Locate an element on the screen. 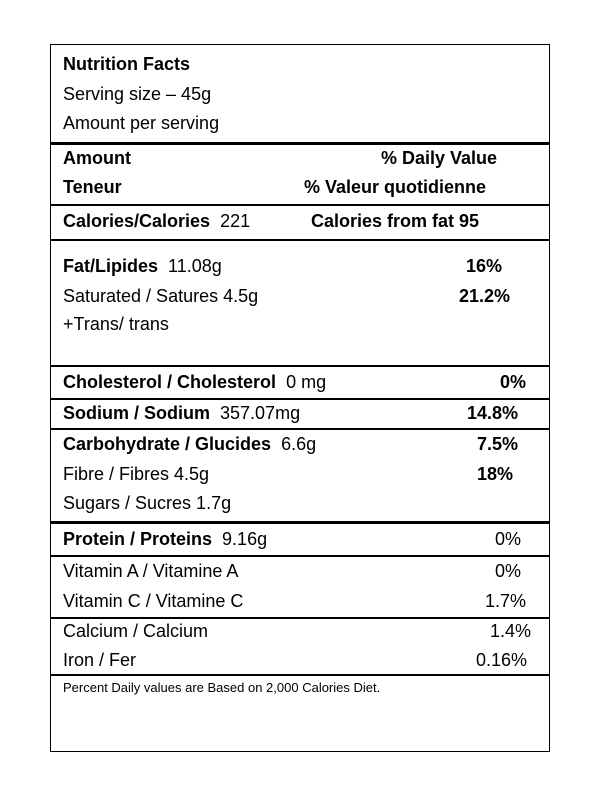  sodium-row: Sodium / Sodium 357.07mg is located at coordinates (181, 413).